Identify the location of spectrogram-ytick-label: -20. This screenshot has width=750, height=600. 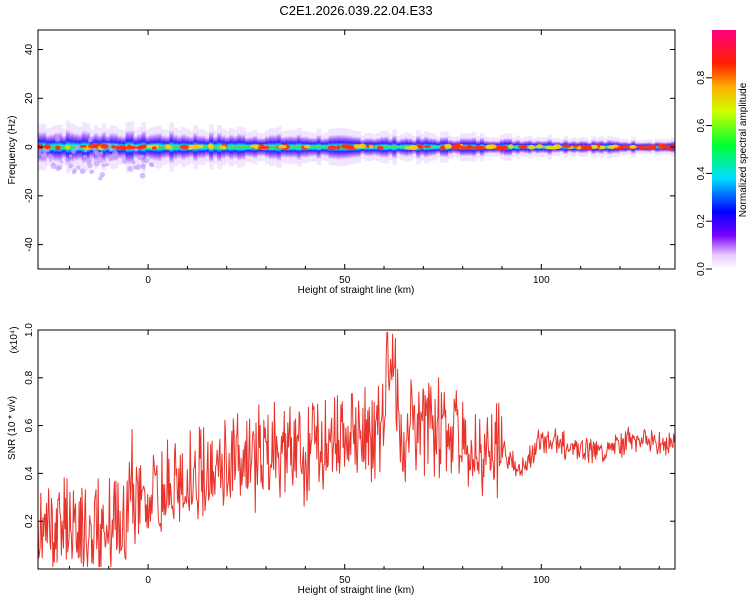
(29, 195).